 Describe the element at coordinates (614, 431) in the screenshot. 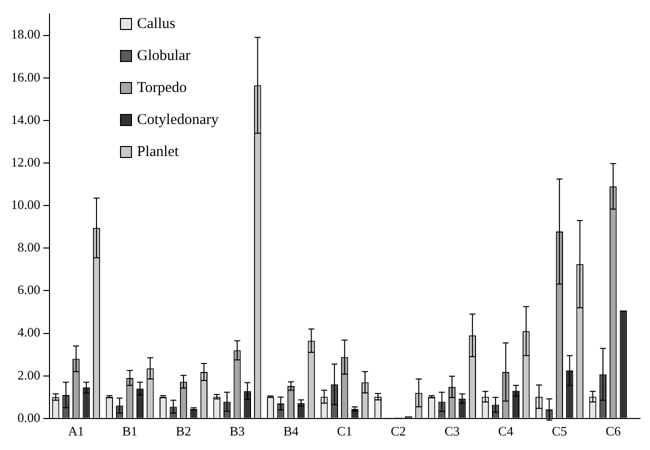

I see `x-tick-label: C6` at that location.